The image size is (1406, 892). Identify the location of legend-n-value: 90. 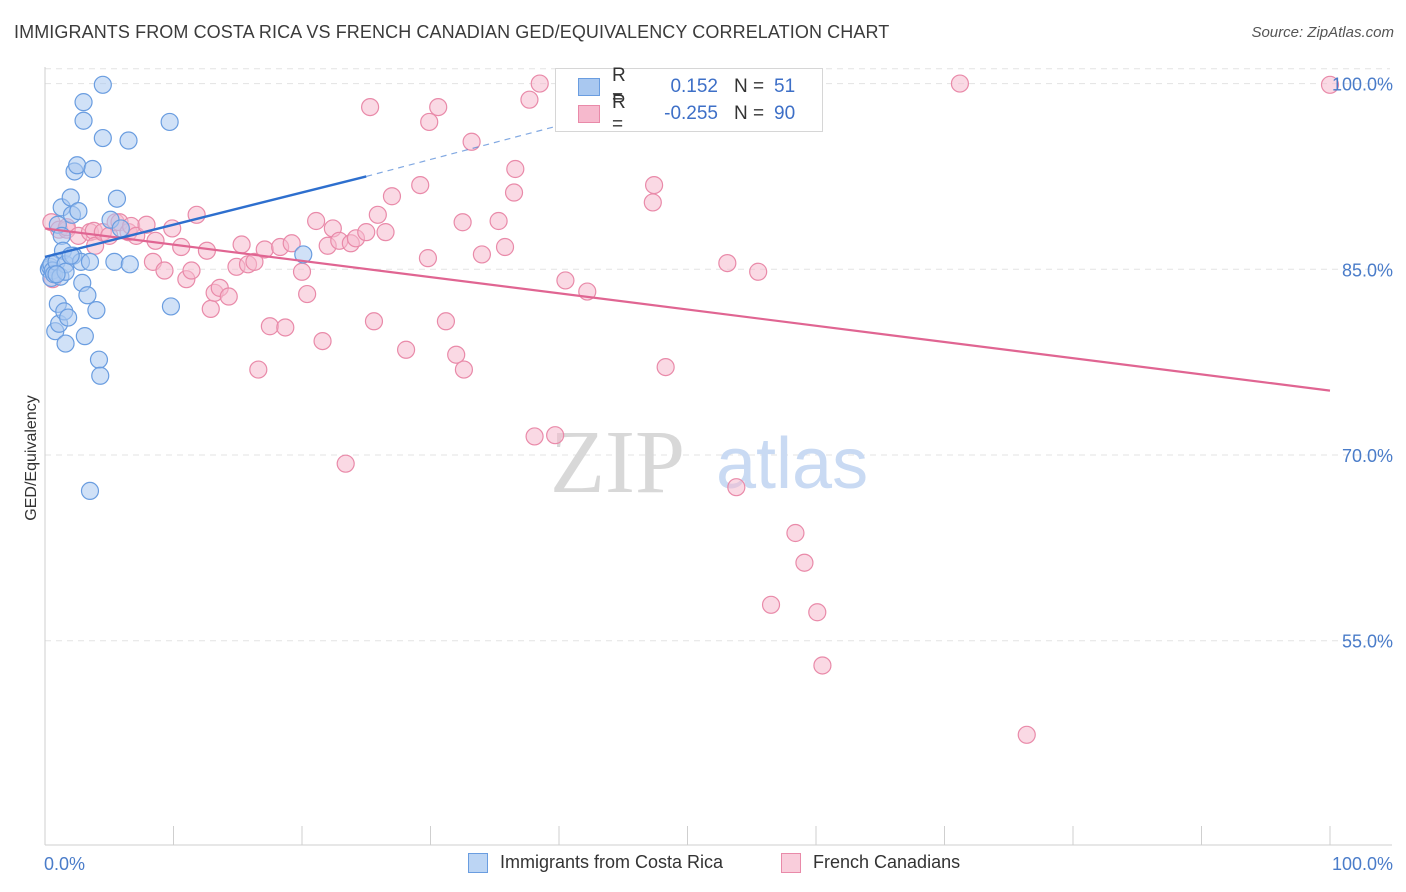
(785, 113).